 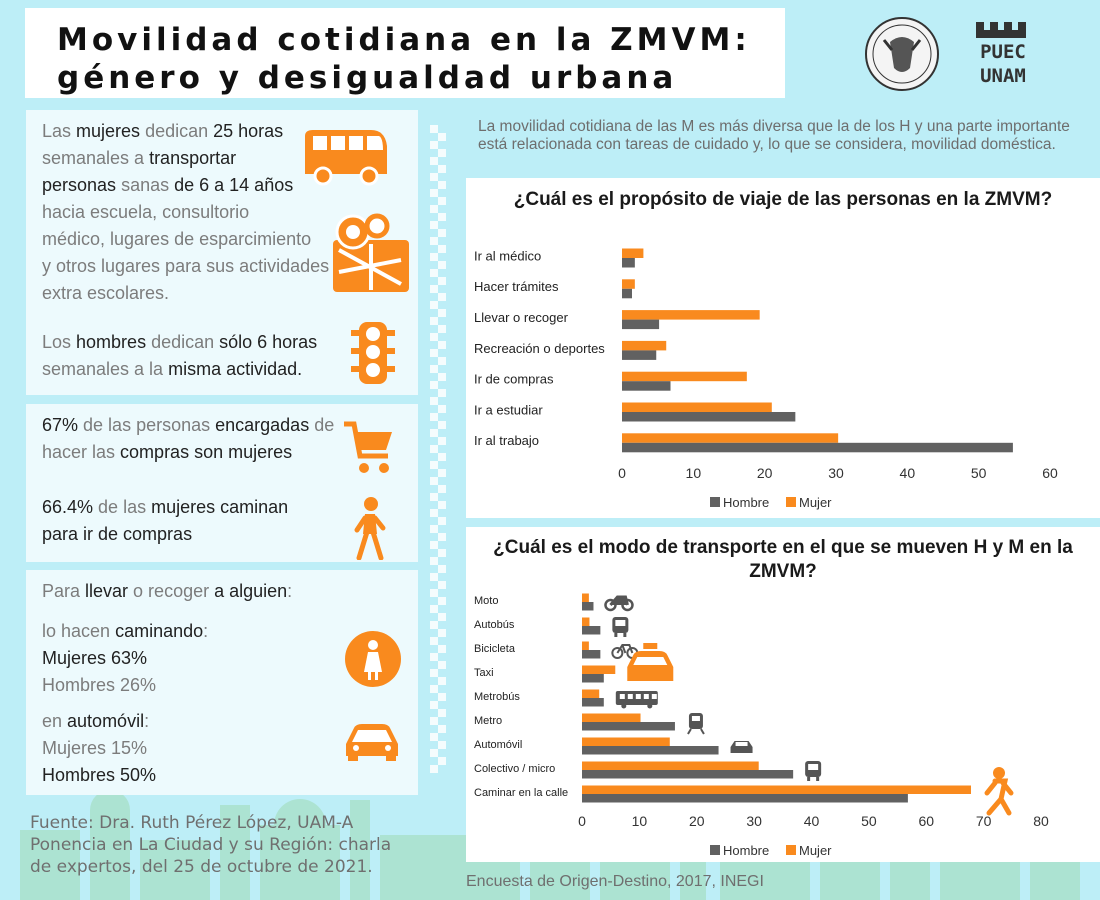 I want to click on traffic-light-icon, so click(x=373, y=353).